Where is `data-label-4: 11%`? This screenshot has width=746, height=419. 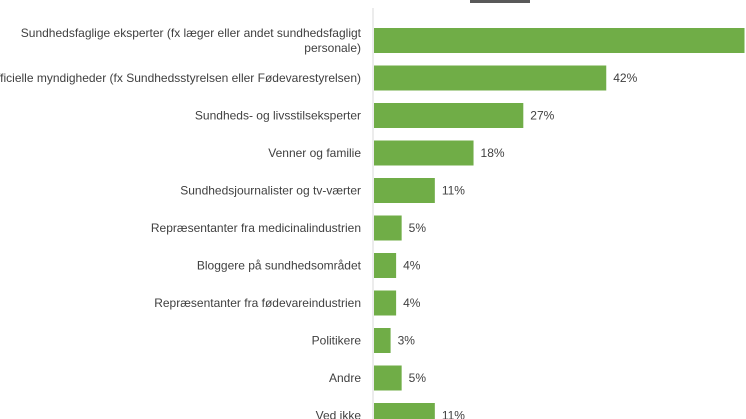 data-label-4: 11% is located at coordinates (453, 191).